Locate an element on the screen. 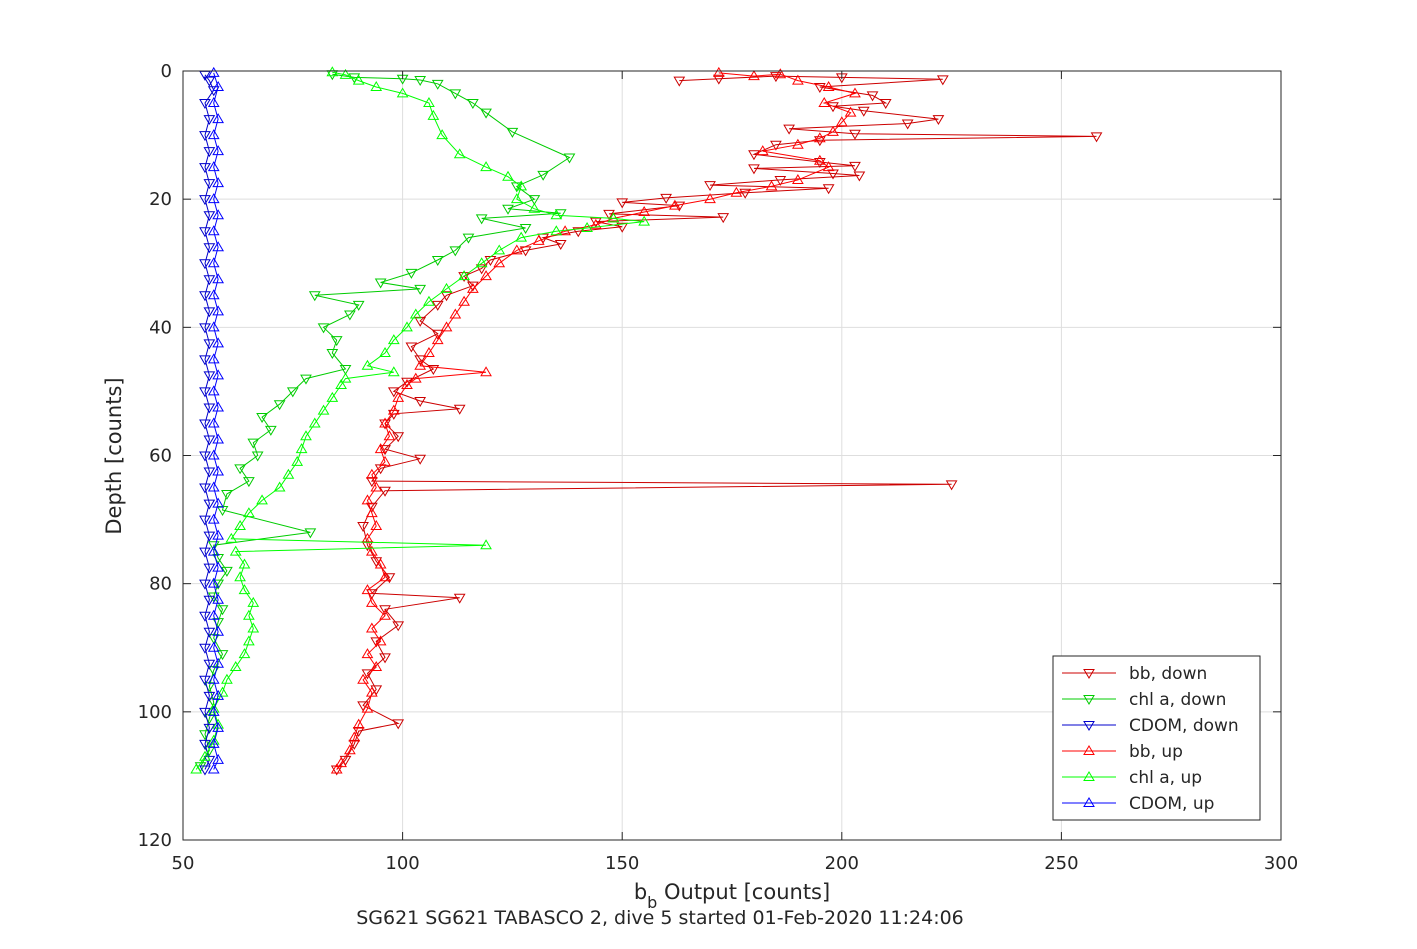 The height and width of the screenshot is (949, 1417). y-tick-label: 0 is located at coordinates (166, 71).